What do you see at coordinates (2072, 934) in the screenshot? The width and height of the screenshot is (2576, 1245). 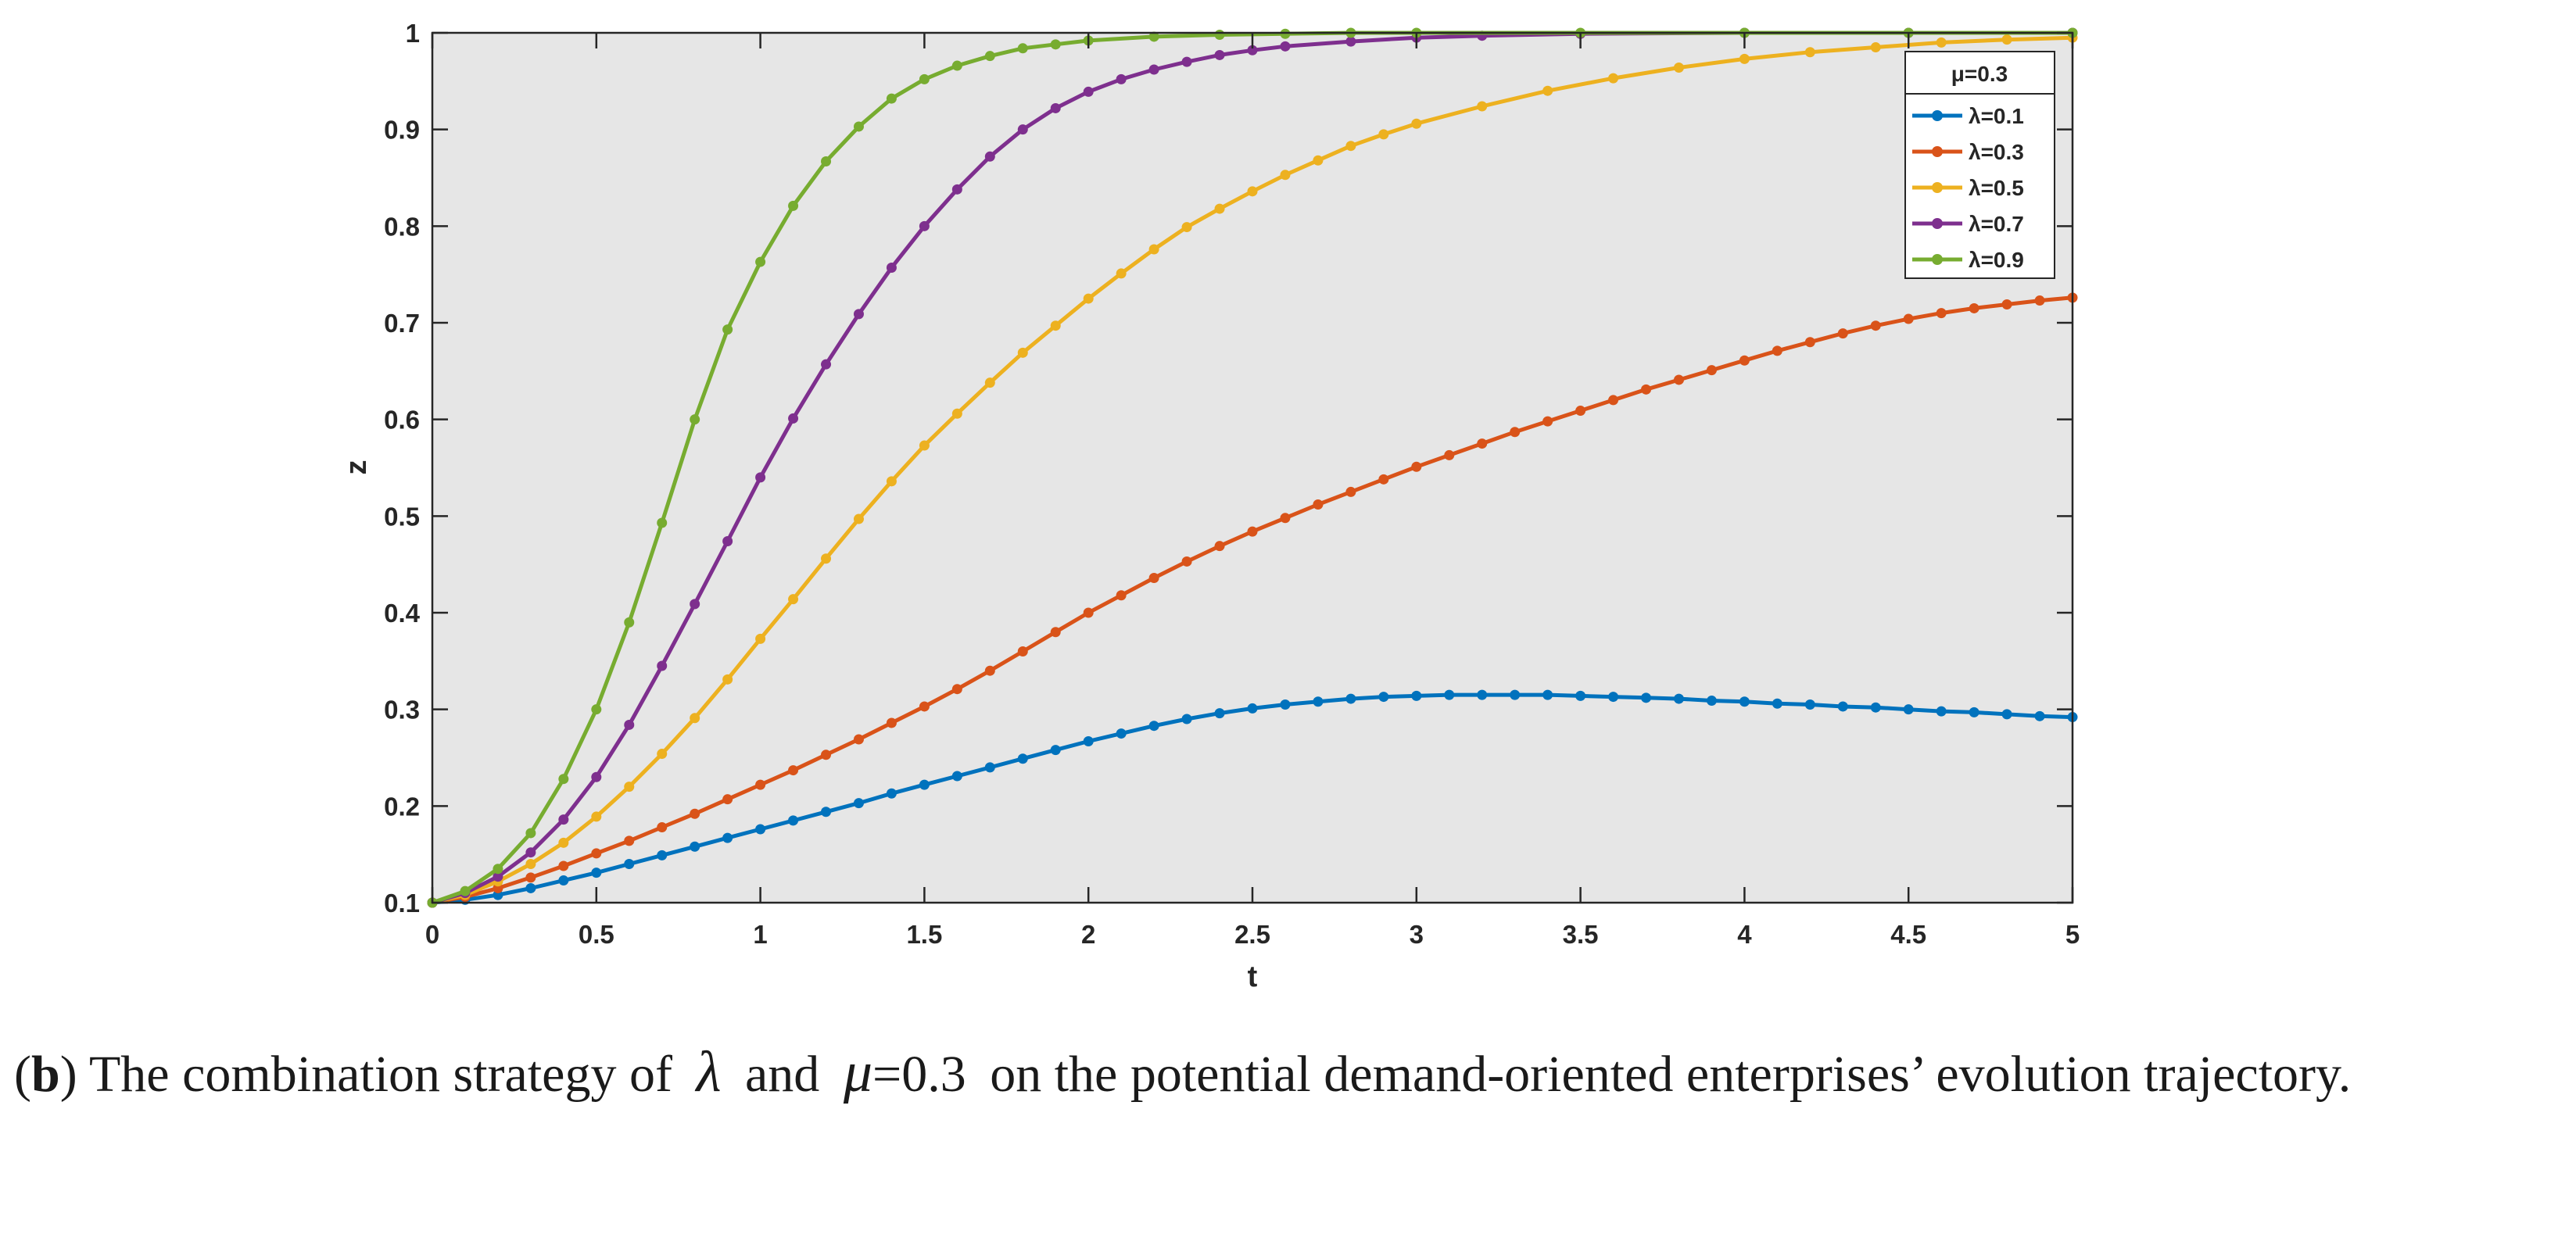 I see `x-tick-label: 5` at bounding box center [2072, 934].